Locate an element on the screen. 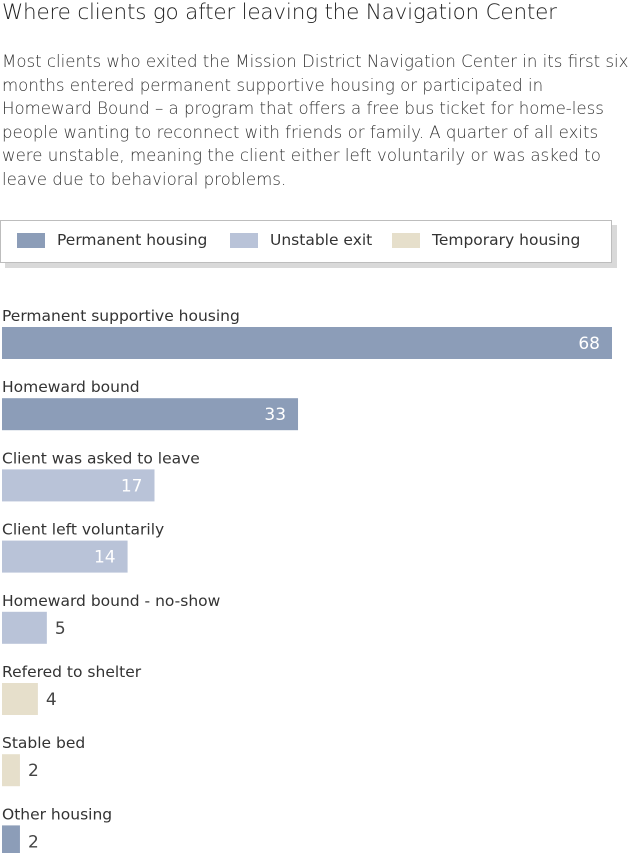  category-label: Stable bed is located at coordinates (43, 743).